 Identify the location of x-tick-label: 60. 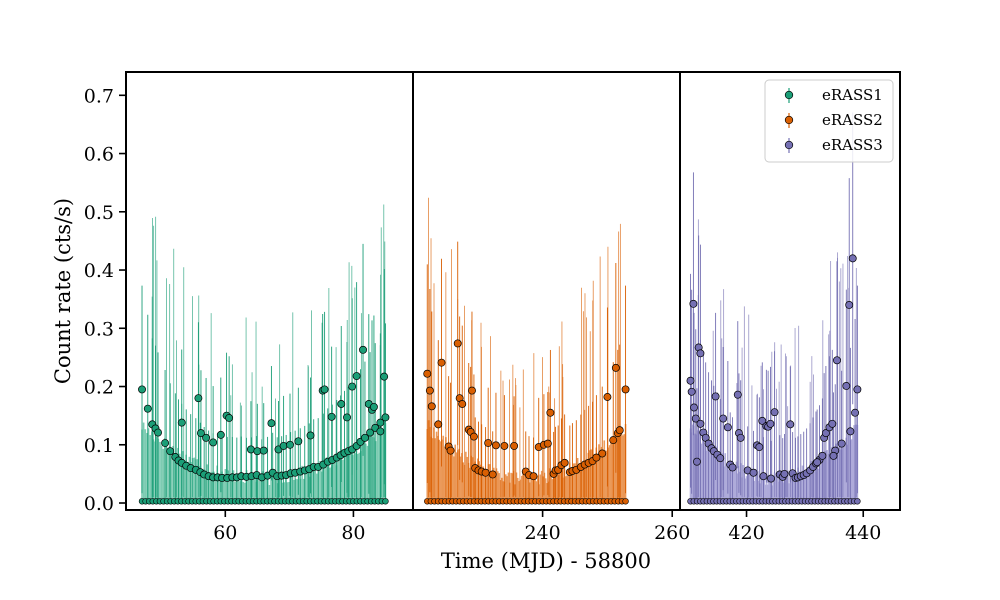
(225, 533).